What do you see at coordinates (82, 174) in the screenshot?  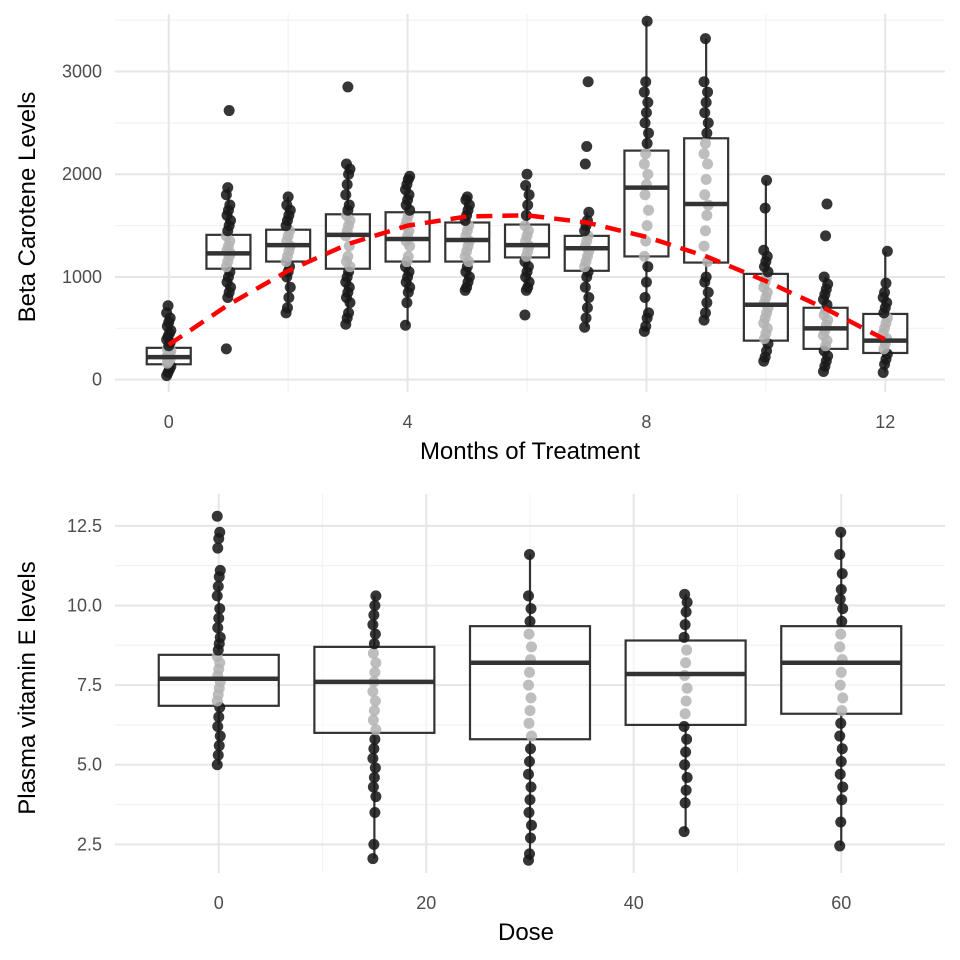 I see `y-tick-label: 2000` at bounding box center [82, 174].